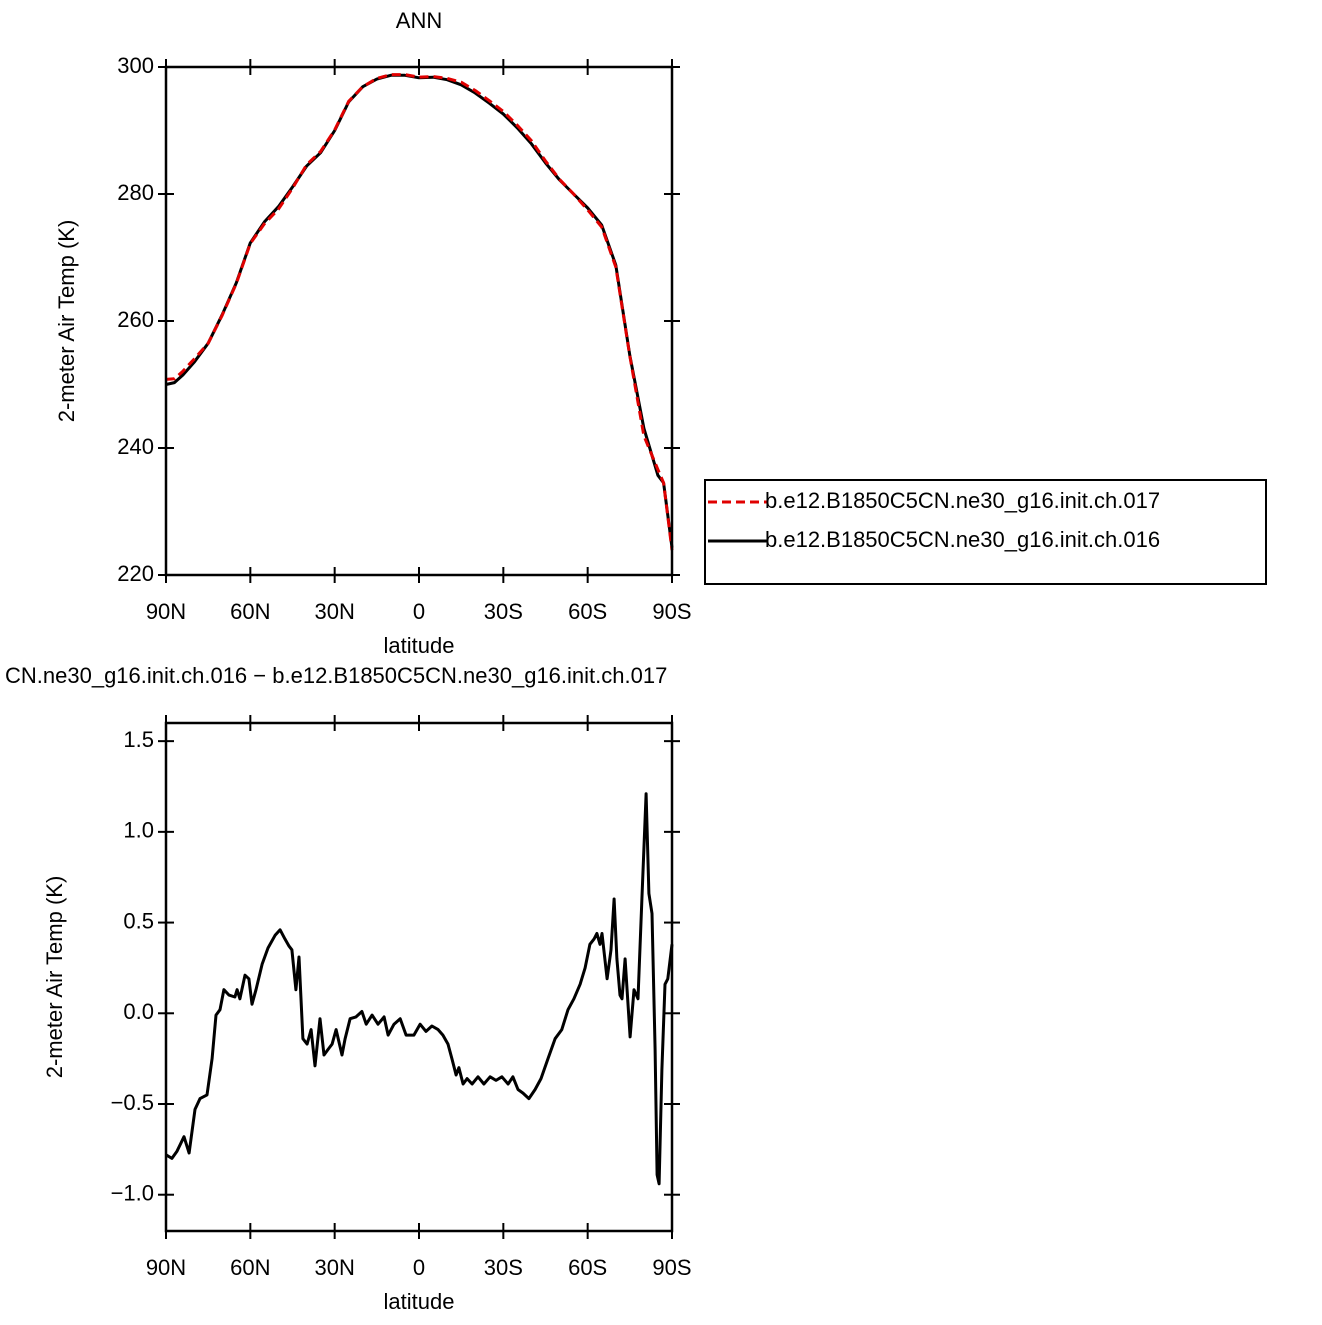 This screenshot has width=1322, height=1325. Describe the element at coordinates (135, 319) in the screenshot. I see `y-tick-label: 260` at that location.